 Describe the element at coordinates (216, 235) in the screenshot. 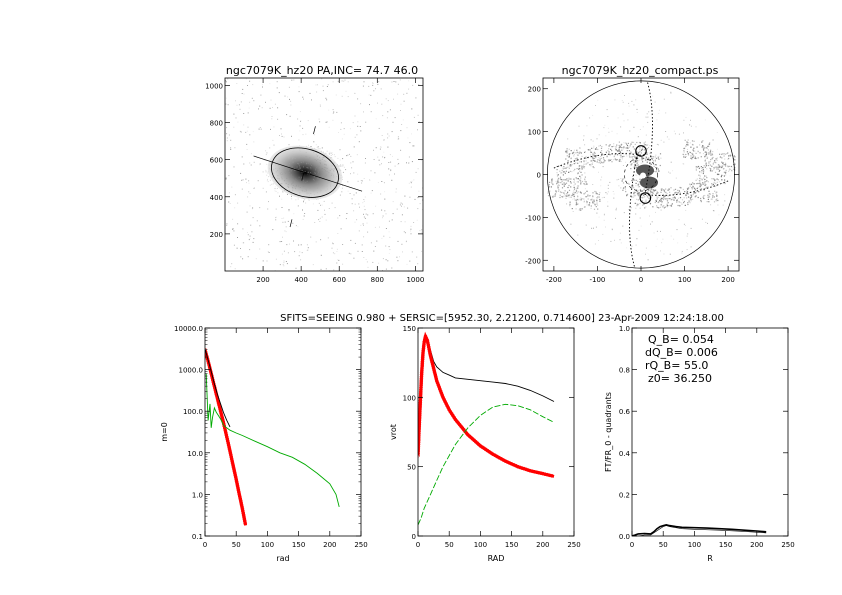

I see `image-ytick-label: 200` at that location.